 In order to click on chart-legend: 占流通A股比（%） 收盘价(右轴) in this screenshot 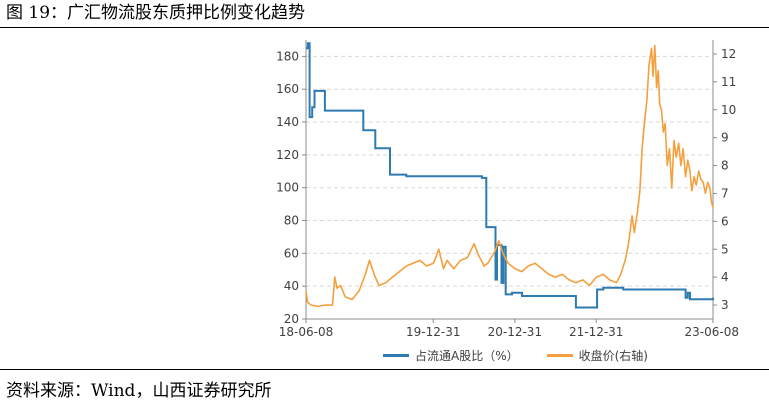, I will do `click(529, 355)`.